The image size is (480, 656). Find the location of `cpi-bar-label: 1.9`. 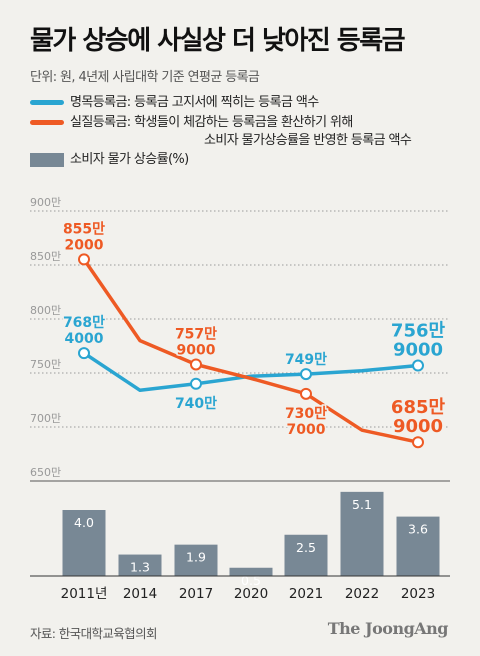

cpi-bar-label: 1.9 is located at coordinates (196, 557).